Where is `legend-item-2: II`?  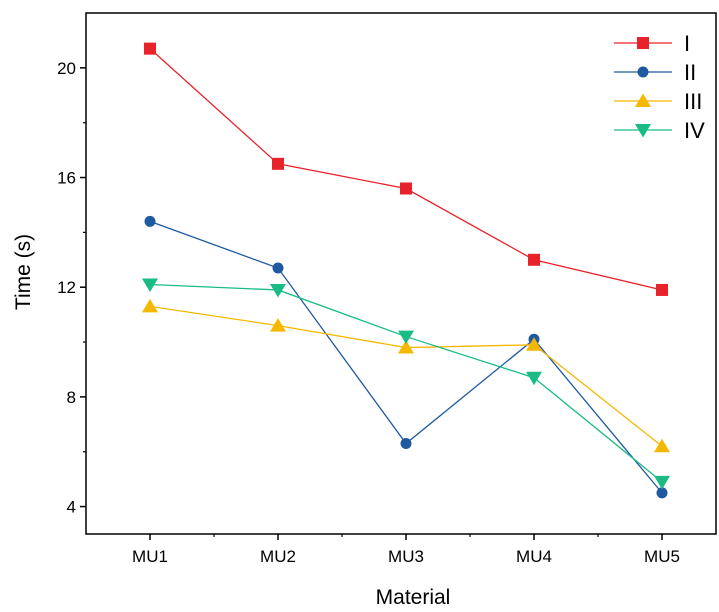 legend-item-2: II is located at coordinates (655, 72).